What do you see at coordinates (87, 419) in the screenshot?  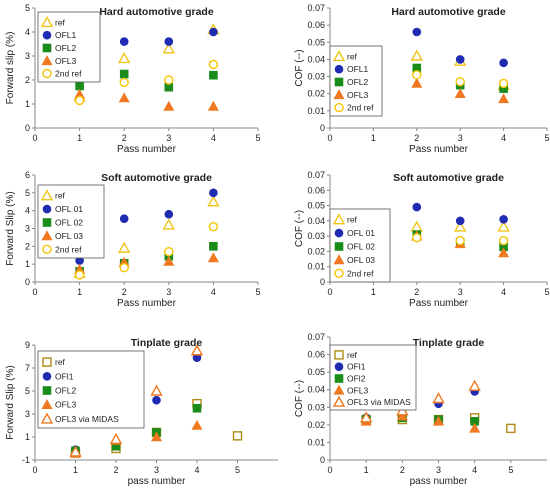 I see `legend-label: OFL3 via MIDAS` at bounding box center [87, 419].